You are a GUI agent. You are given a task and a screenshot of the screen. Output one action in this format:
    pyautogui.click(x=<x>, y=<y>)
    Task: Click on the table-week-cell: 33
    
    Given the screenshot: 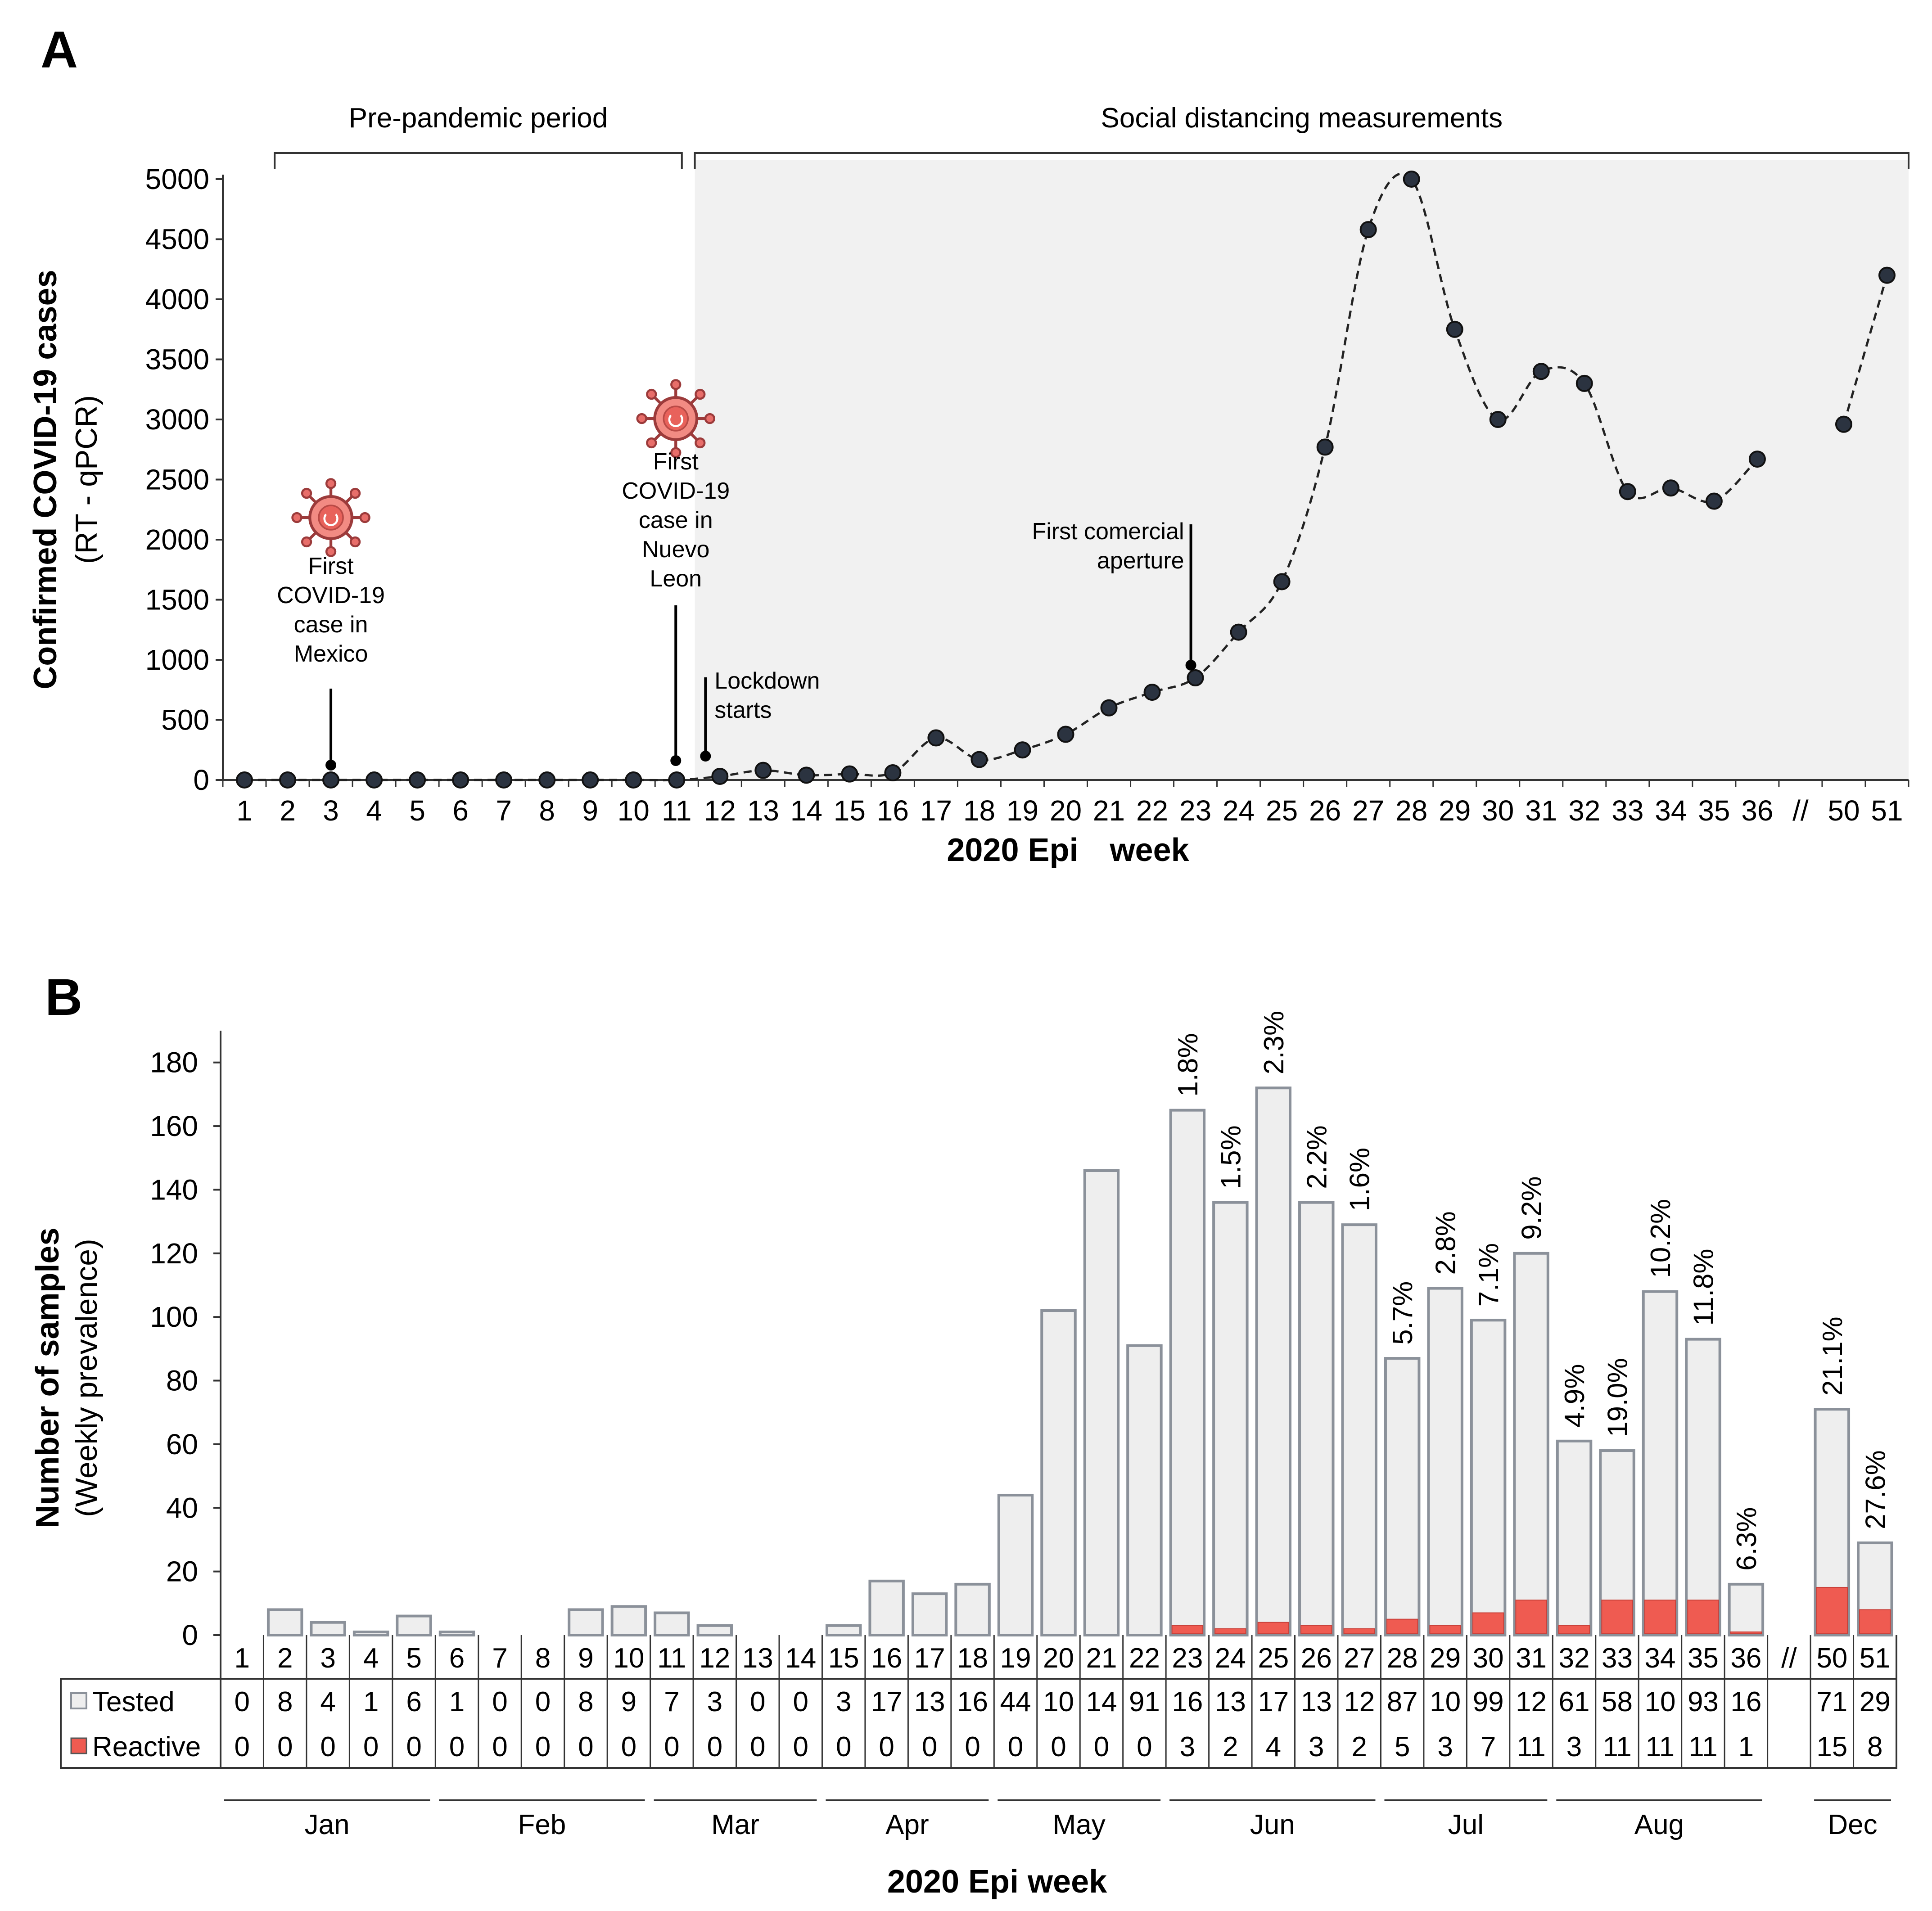 What is the action you would take?
    pyautogui.click(x=1617, y=1658)
    